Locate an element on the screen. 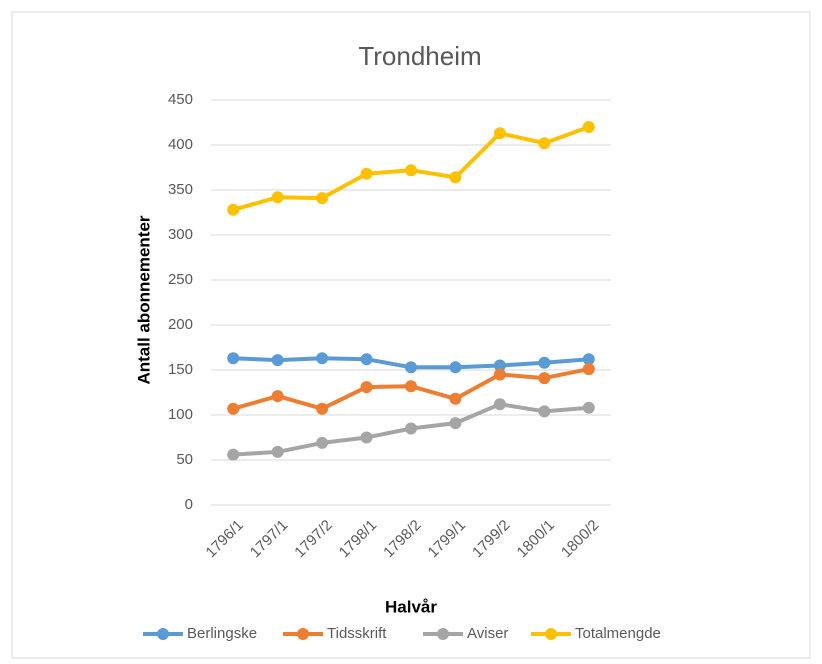  y-tick-label: 300 is located at coordinates (180, 234).